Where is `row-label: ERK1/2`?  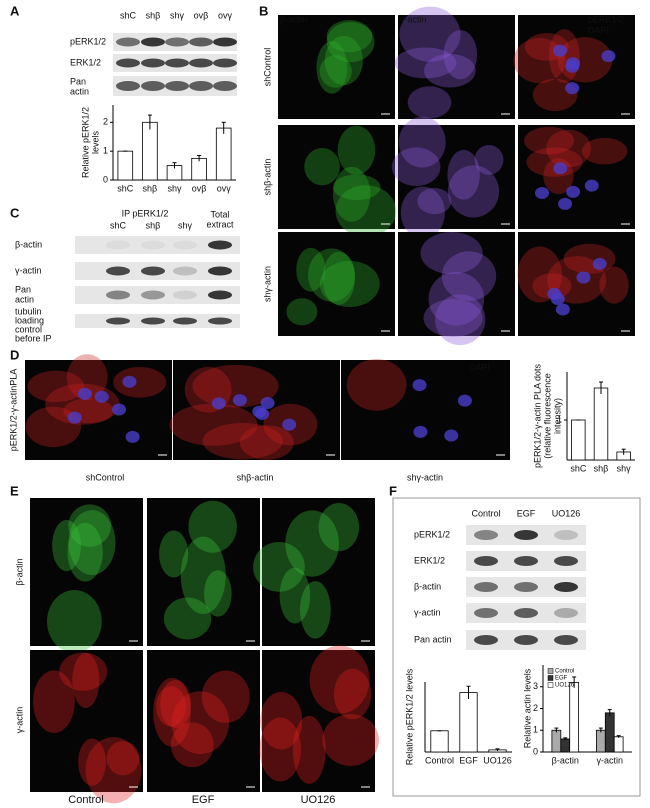 row-label: ERK1/2 is located at coordinates (429, 560).